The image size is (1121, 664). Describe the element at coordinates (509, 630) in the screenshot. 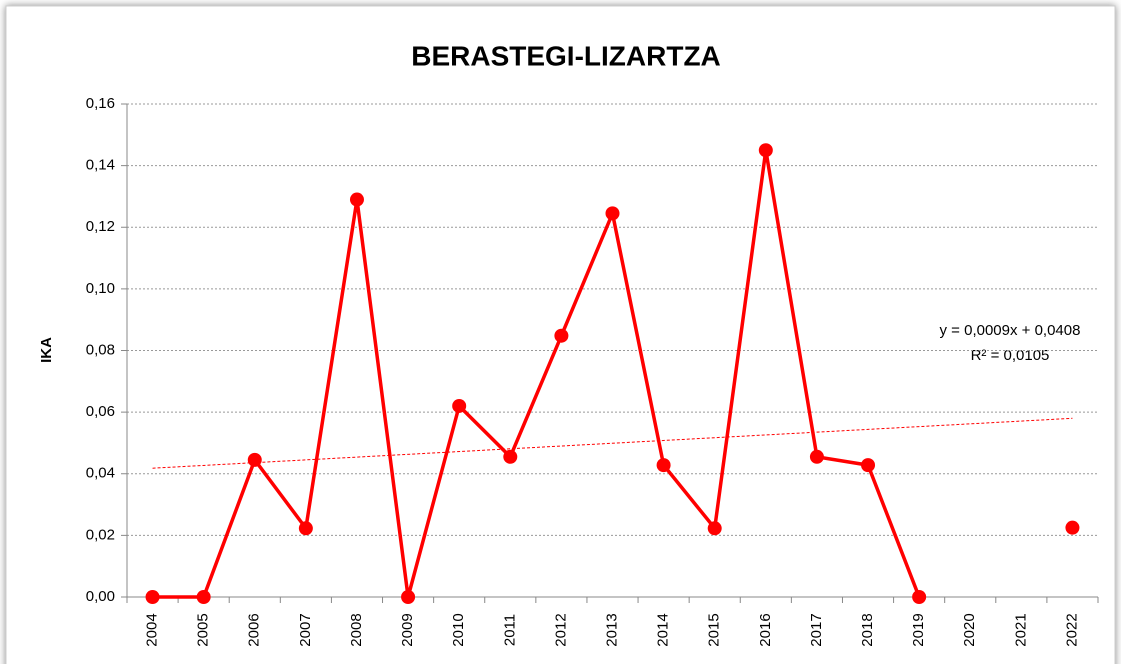

I see `x-tick-label: 2011` at that location.